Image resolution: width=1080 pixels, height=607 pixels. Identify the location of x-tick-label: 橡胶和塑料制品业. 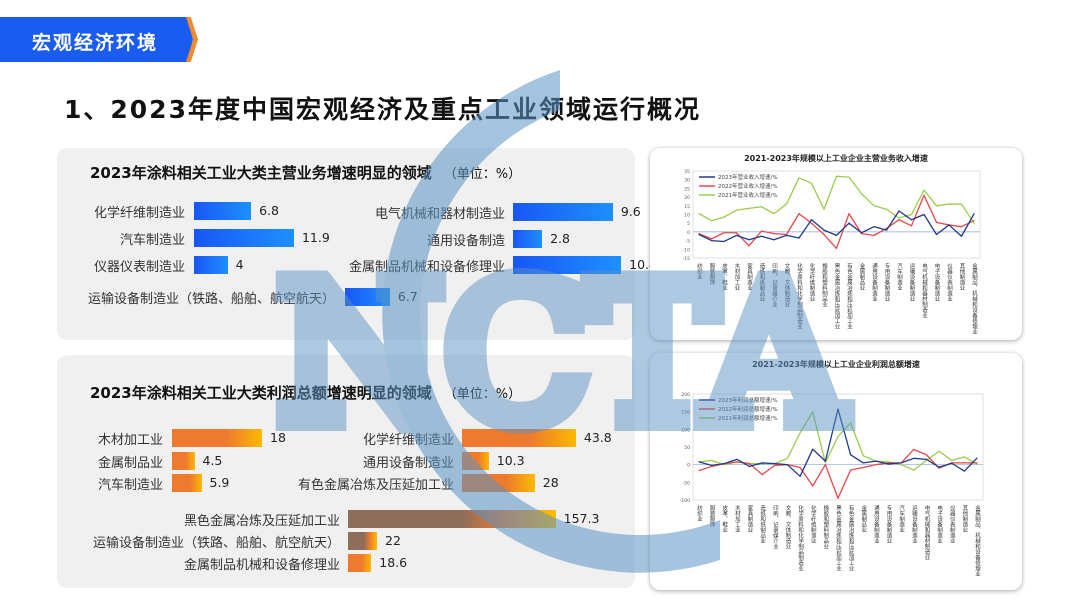
(824, 285).